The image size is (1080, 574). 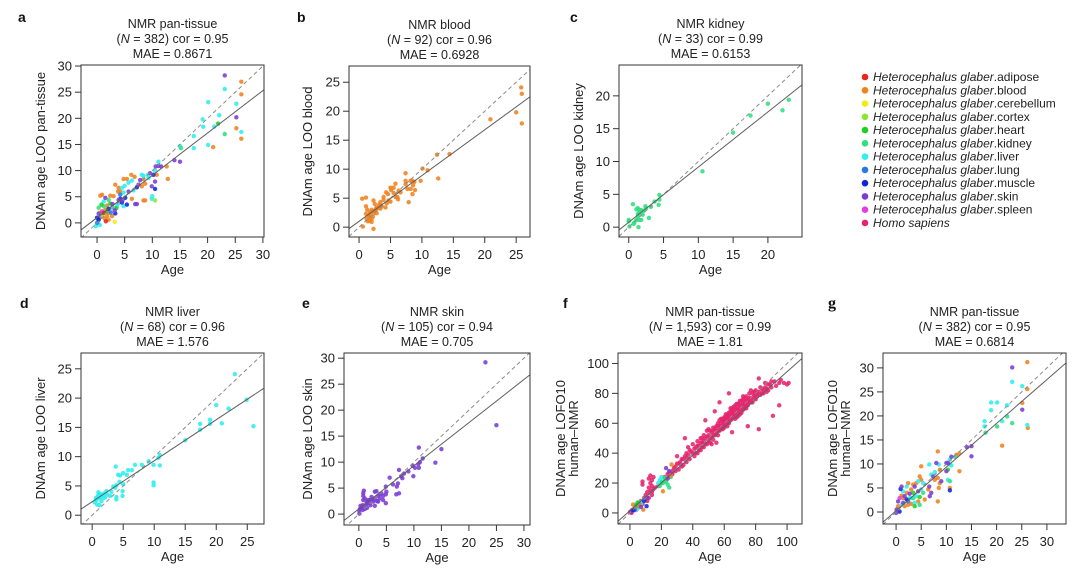 What do you see at coordinates (1007, 170) in the screenshot?
I see `legend-tissue: .lung` at bounding box center [1007, 170].